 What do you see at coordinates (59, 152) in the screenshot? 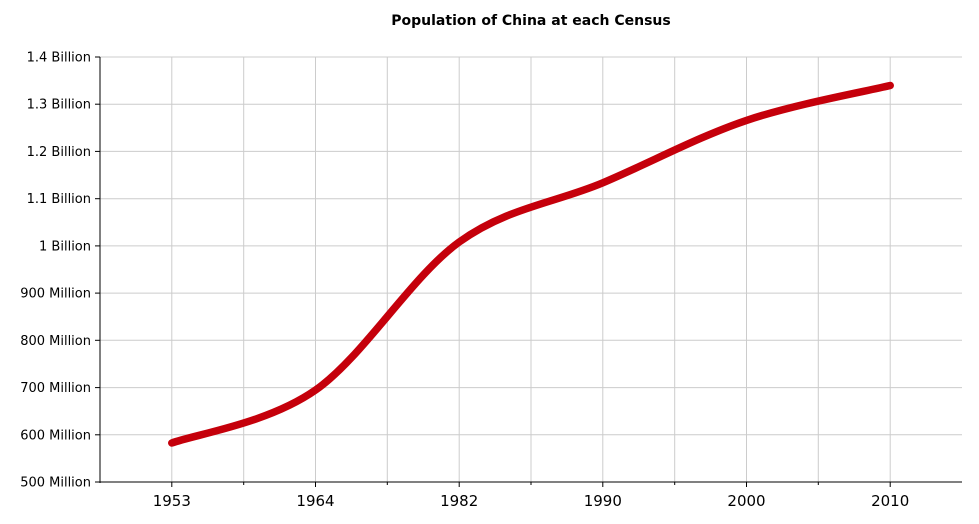
I see `y-tick-label: 1.2 Billion` at bounding box center [59, 152].